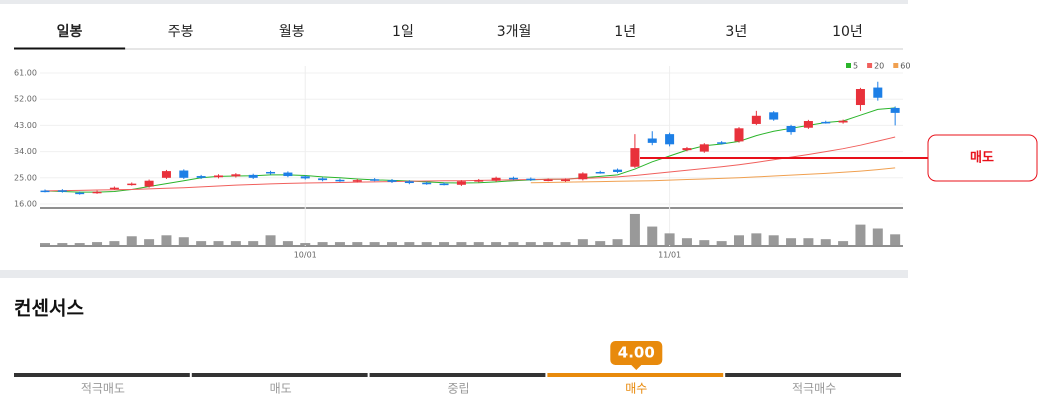  Describe the element at coordinates (103, 389) in the screenshot. I see `consensus-level: 적극매도` at that location.